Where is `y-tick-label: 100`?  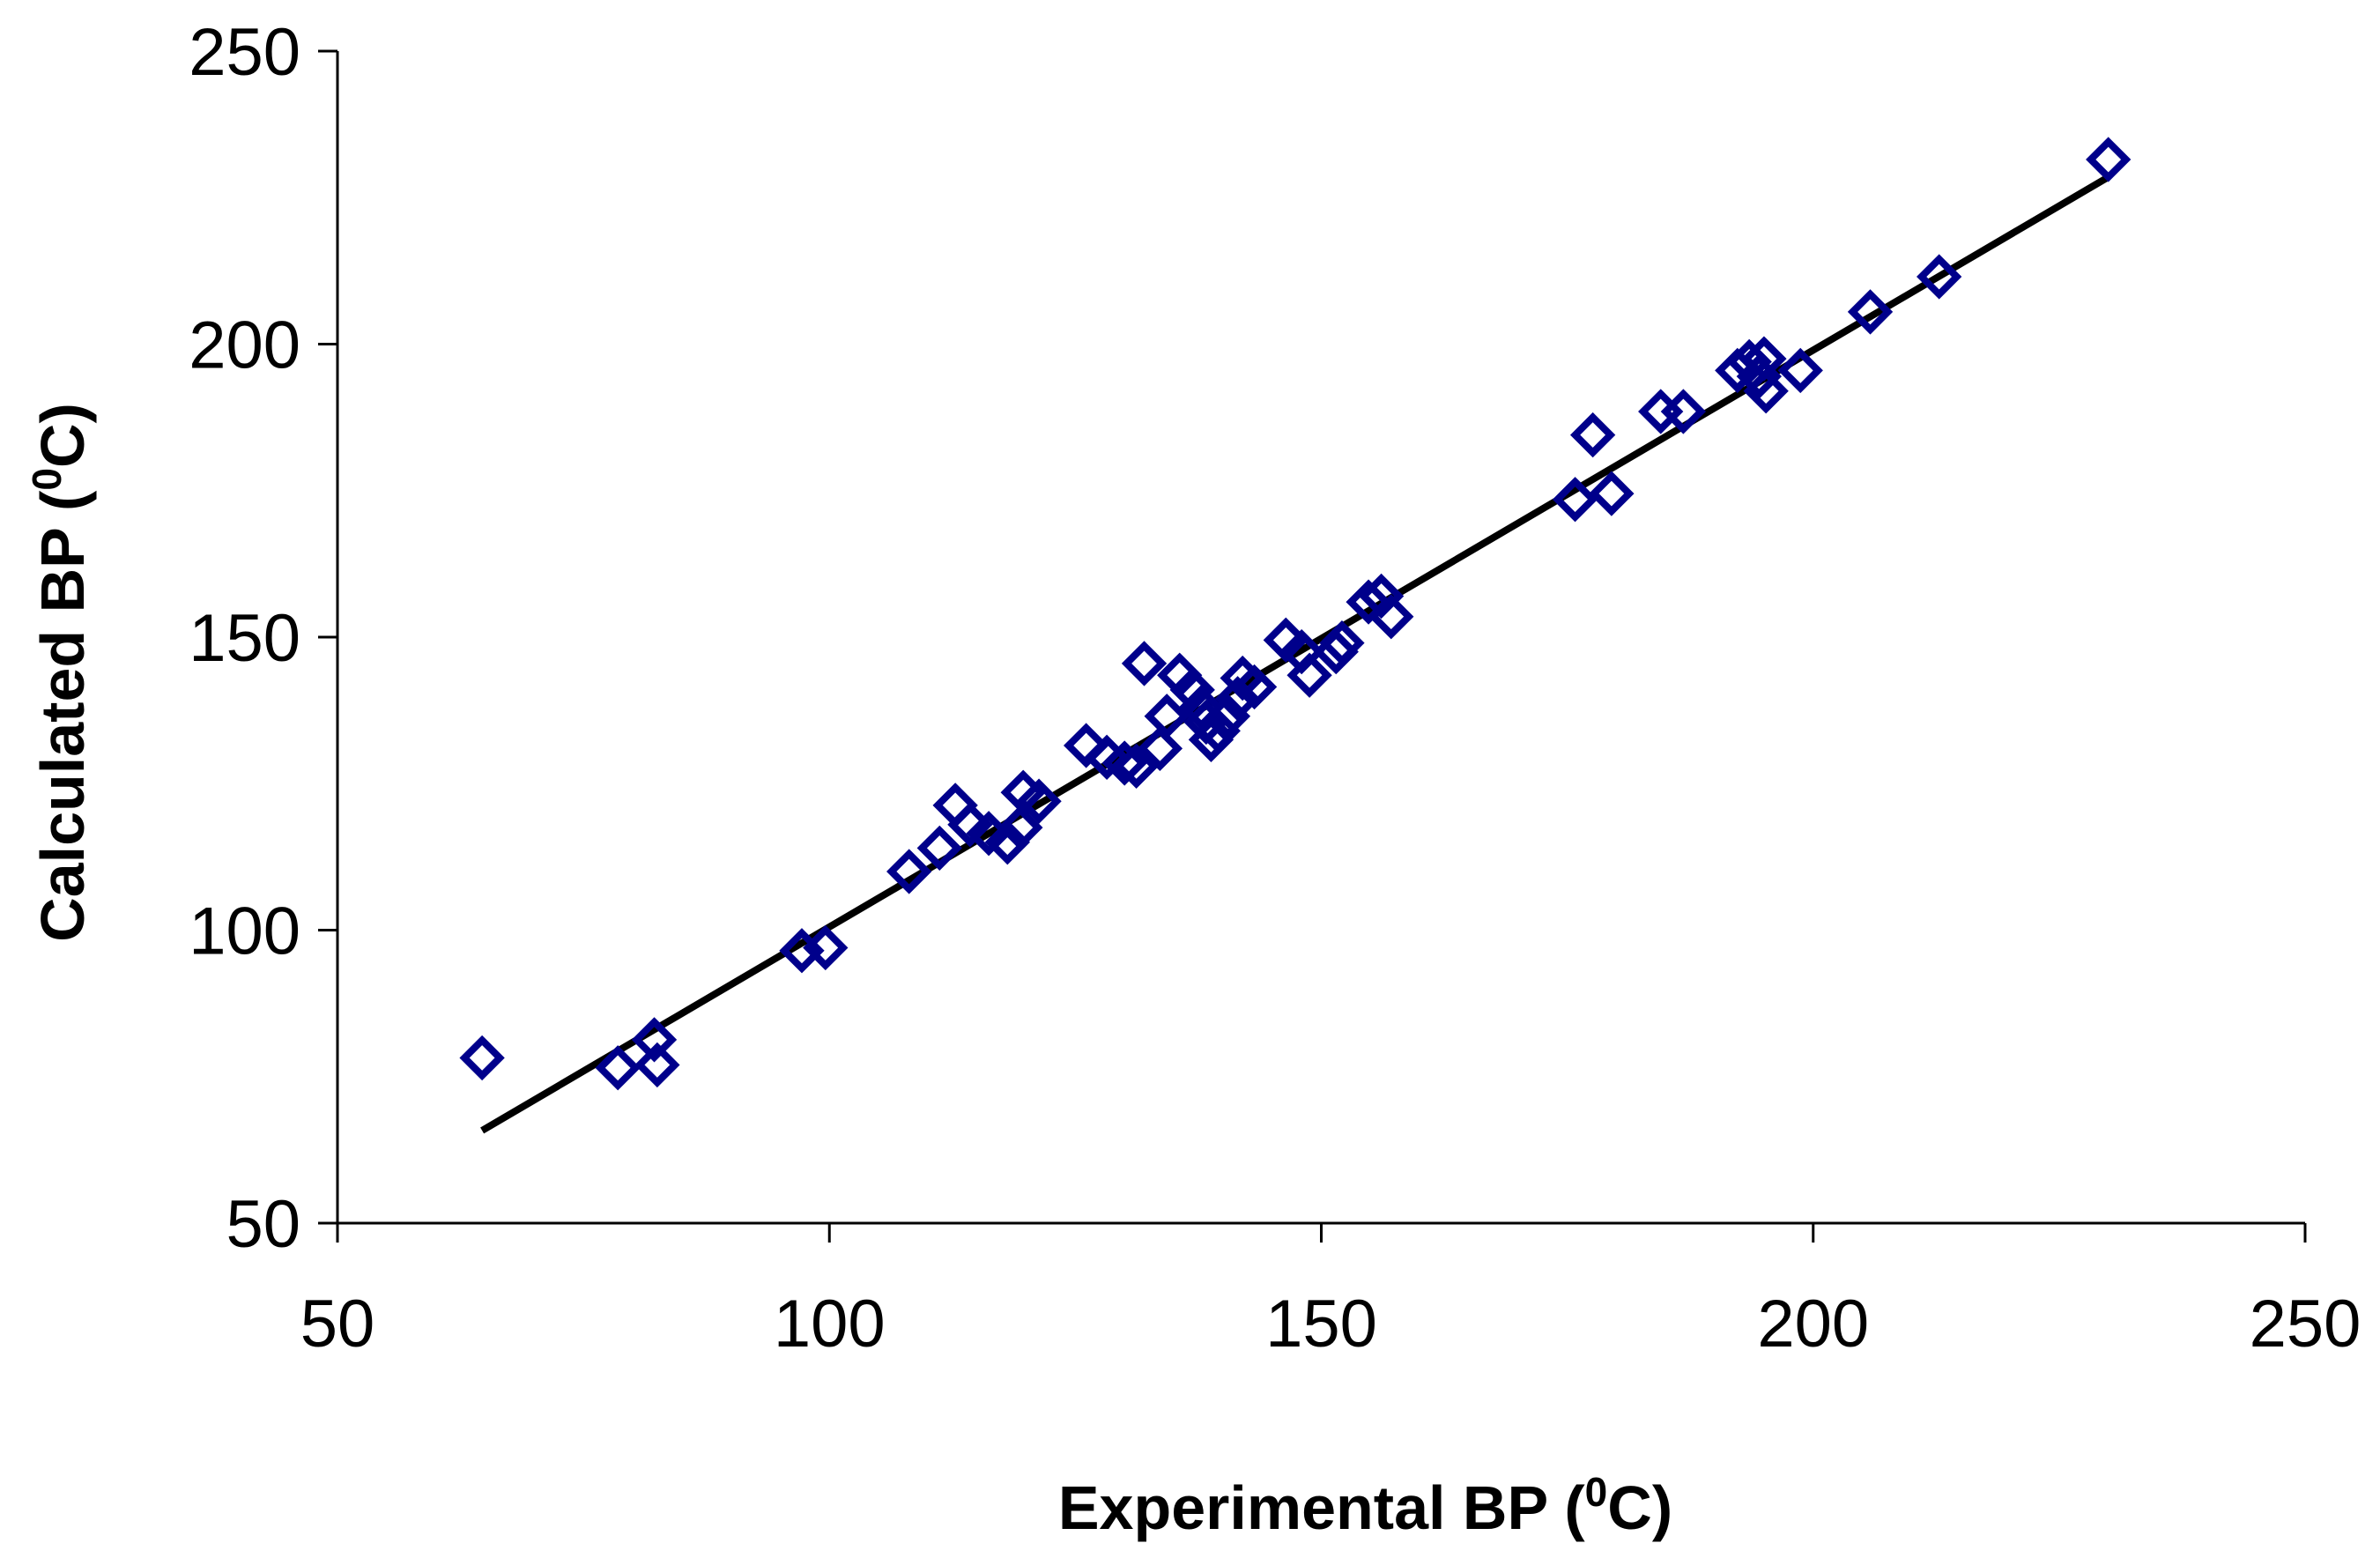
y-tick-label: 100 is located at coordinates (244, 931).